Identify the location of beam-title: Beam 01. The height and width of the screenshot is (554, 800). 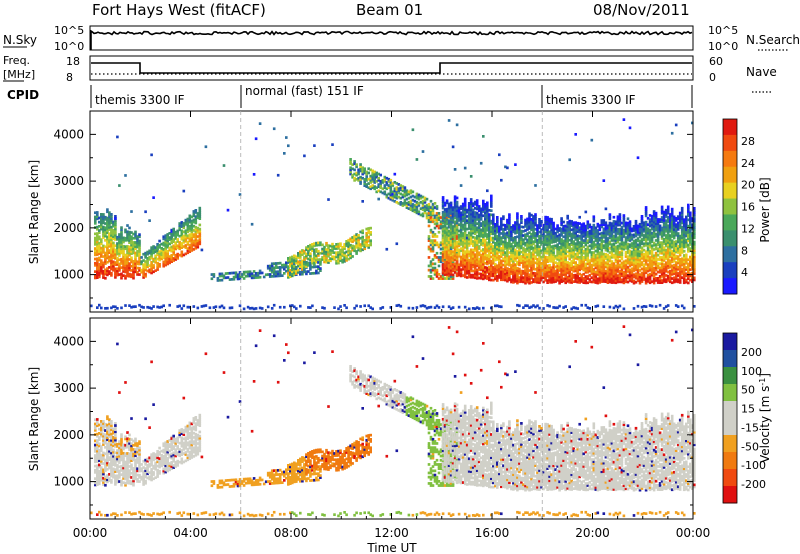
(389, 10).